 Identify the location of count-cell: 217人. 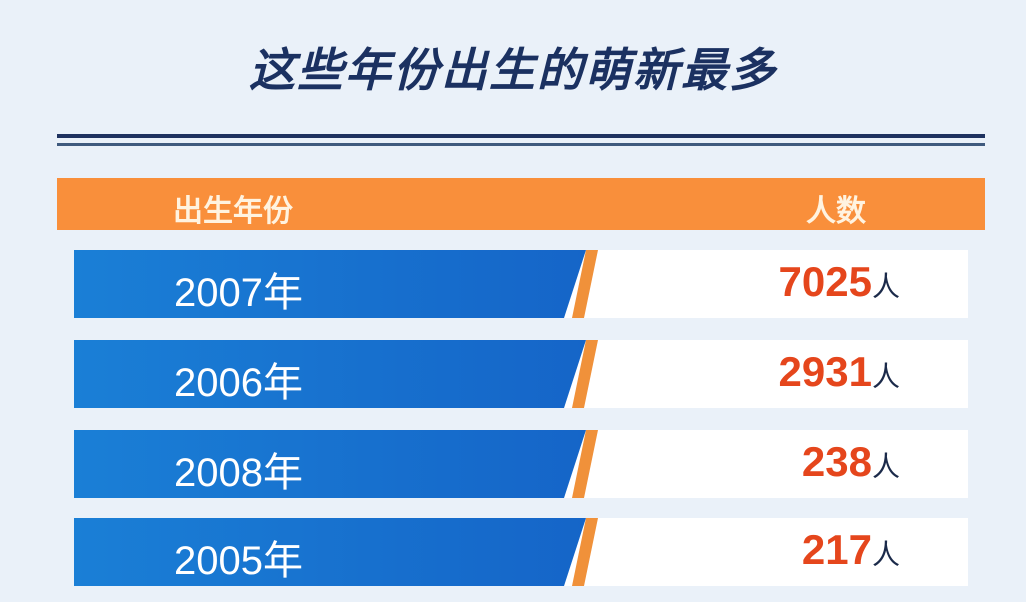
(851, 550).